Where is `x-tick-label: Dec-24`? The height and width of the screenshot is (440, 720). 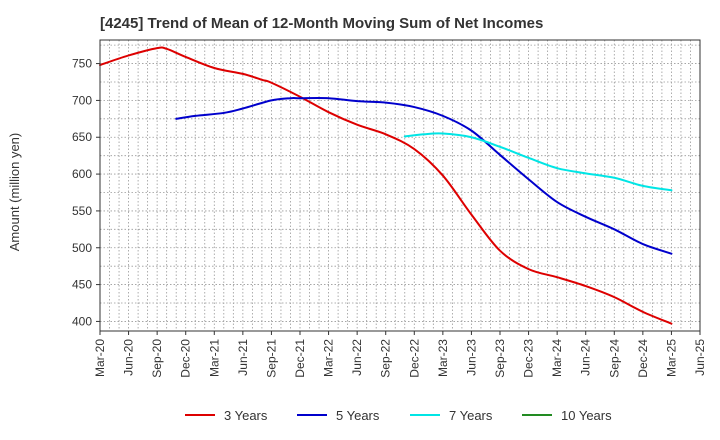 x-tick-label: Dec-24 is located at coordinates (643, 358).